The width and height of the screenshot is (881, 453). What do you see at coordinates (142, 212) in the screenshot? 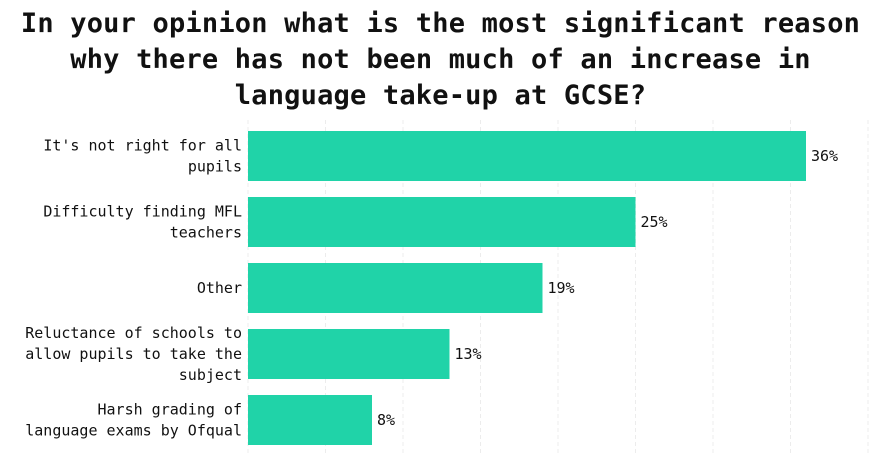
I see `category-label: Difficulty finding MFL` at bounding box center [142, 212].